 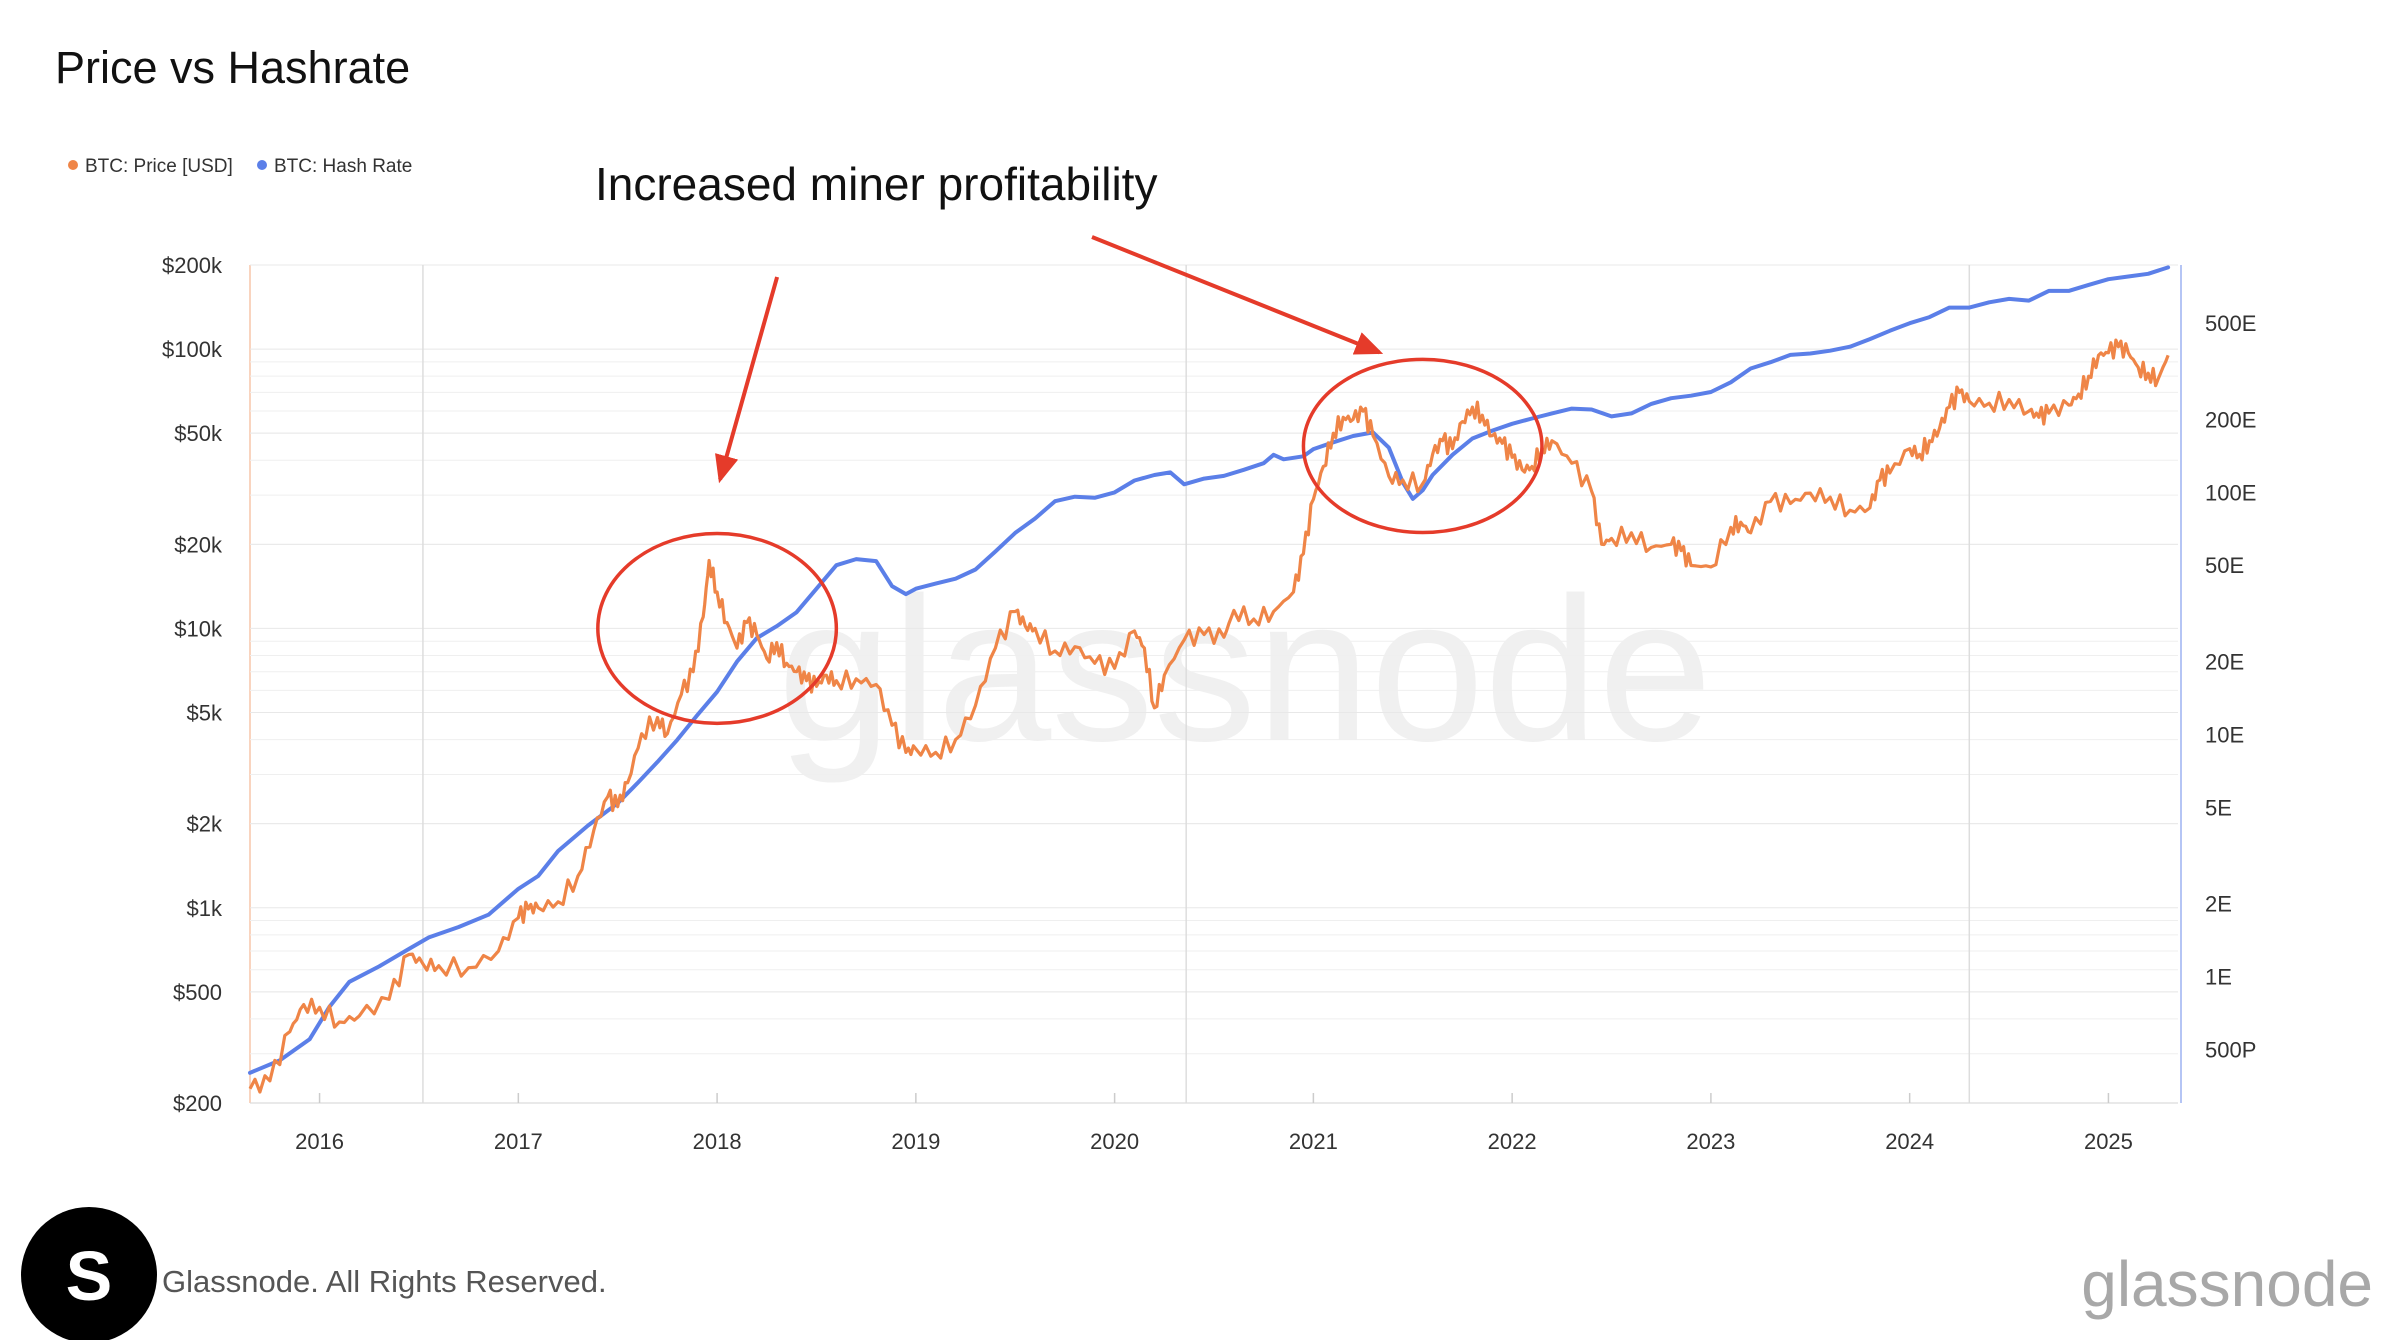 What do you see at coordinates (1512, 1141) in the screenshot?
I see `x-tick-label: 2022` at bounding box center [1512, 1141].